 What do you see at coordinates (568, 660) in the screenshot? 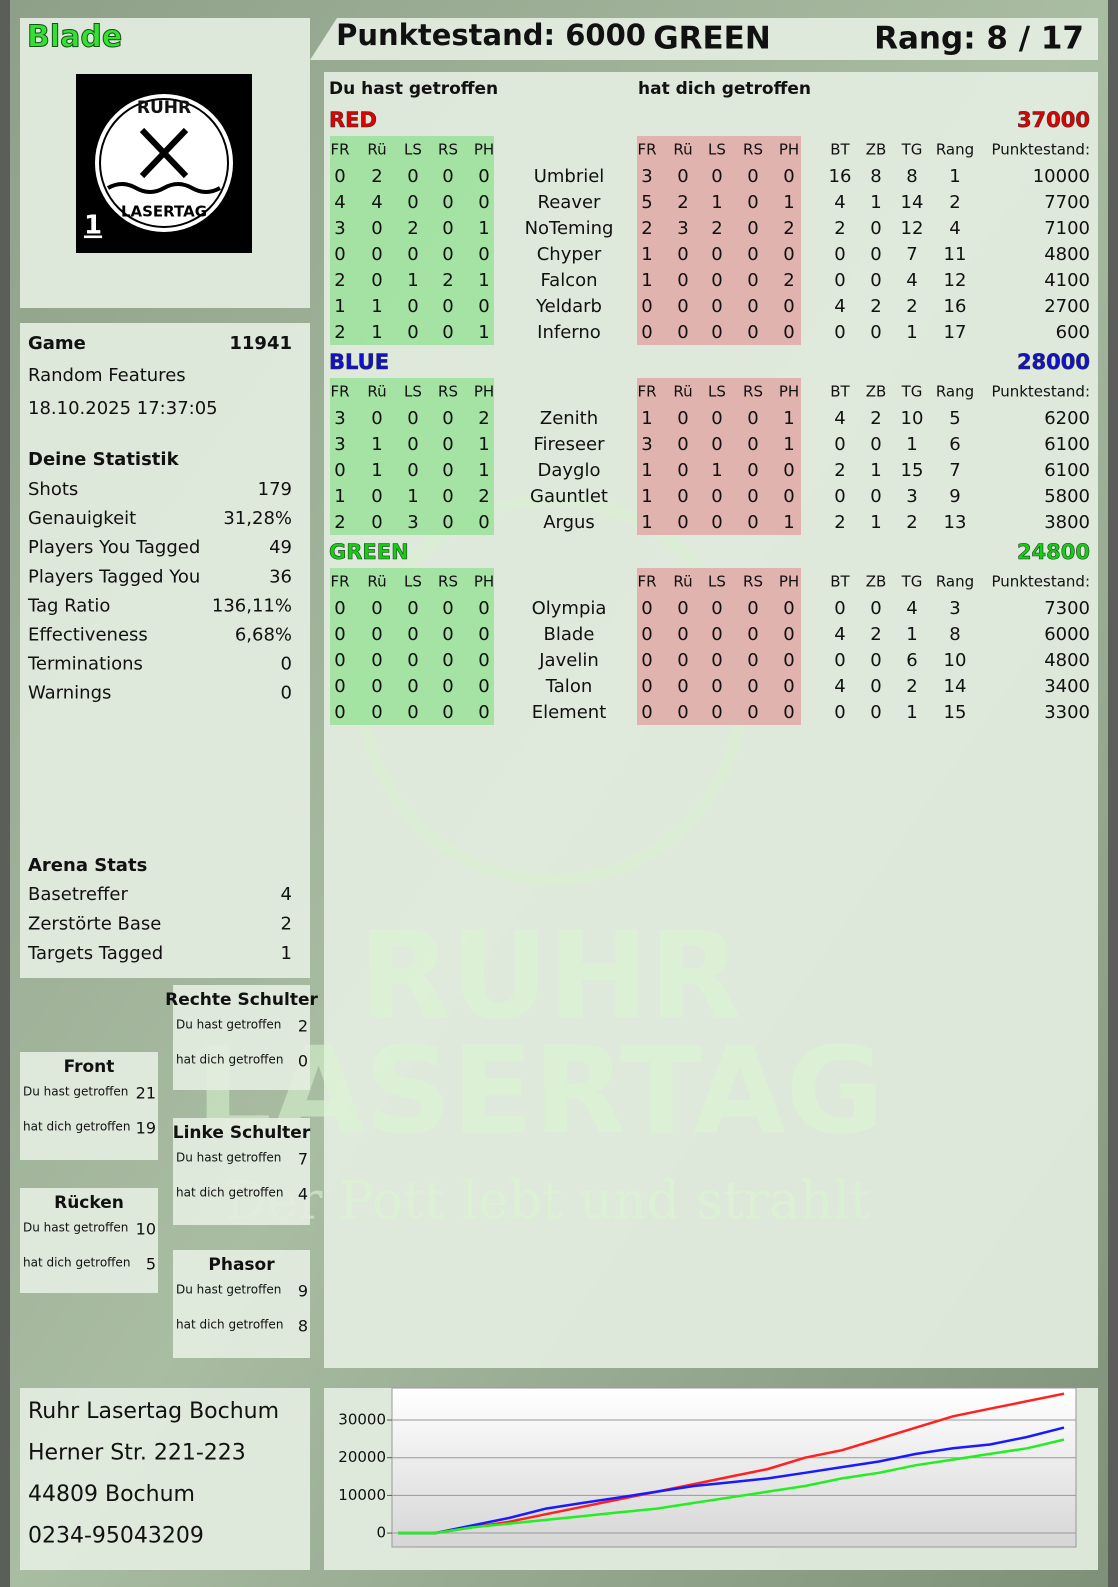
I see `player-name: Javelin` at bounding box center [568, 660].